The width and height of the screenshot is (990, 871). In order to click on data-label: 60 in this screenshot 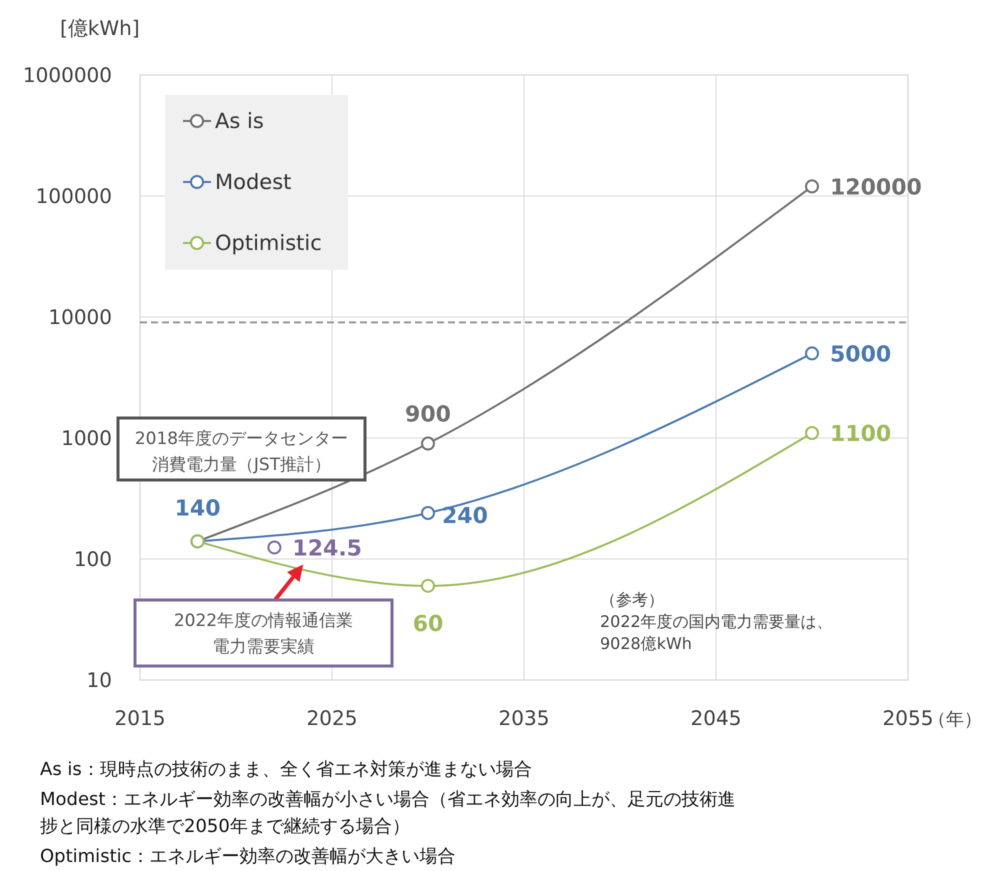, I will do `click(428, 624)`.